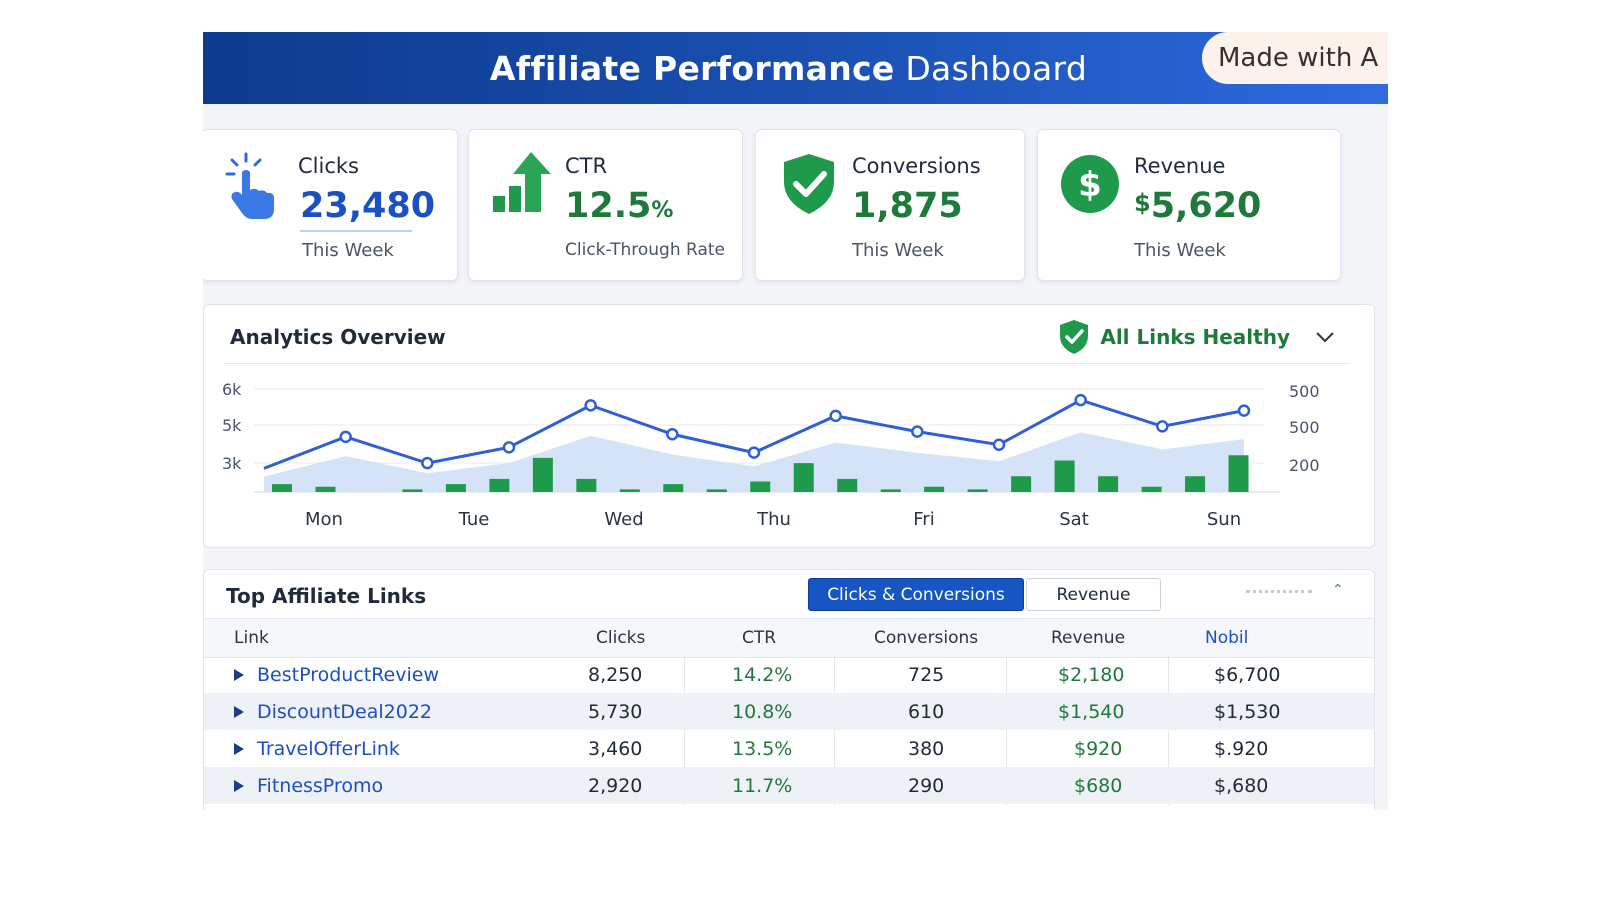  I want to click on overview-divider, so click(787, 363).